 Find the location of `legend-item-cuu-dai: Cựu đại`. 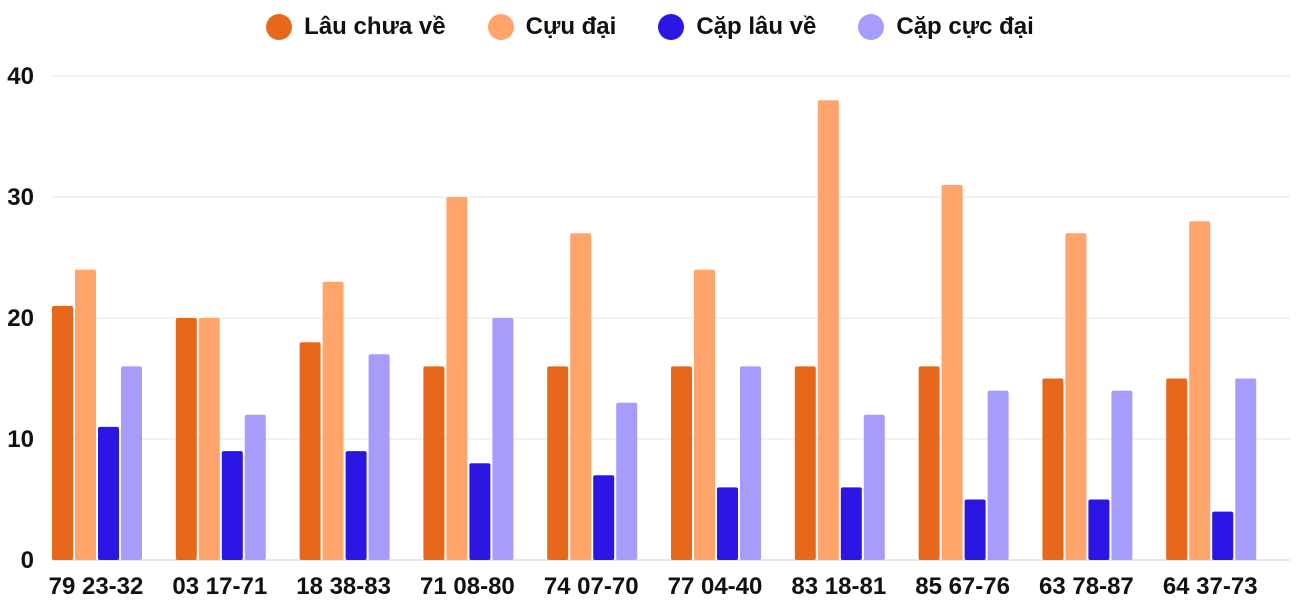

legend-item-cuu-dai: Cựu đại is located at coordinates (552, 27).